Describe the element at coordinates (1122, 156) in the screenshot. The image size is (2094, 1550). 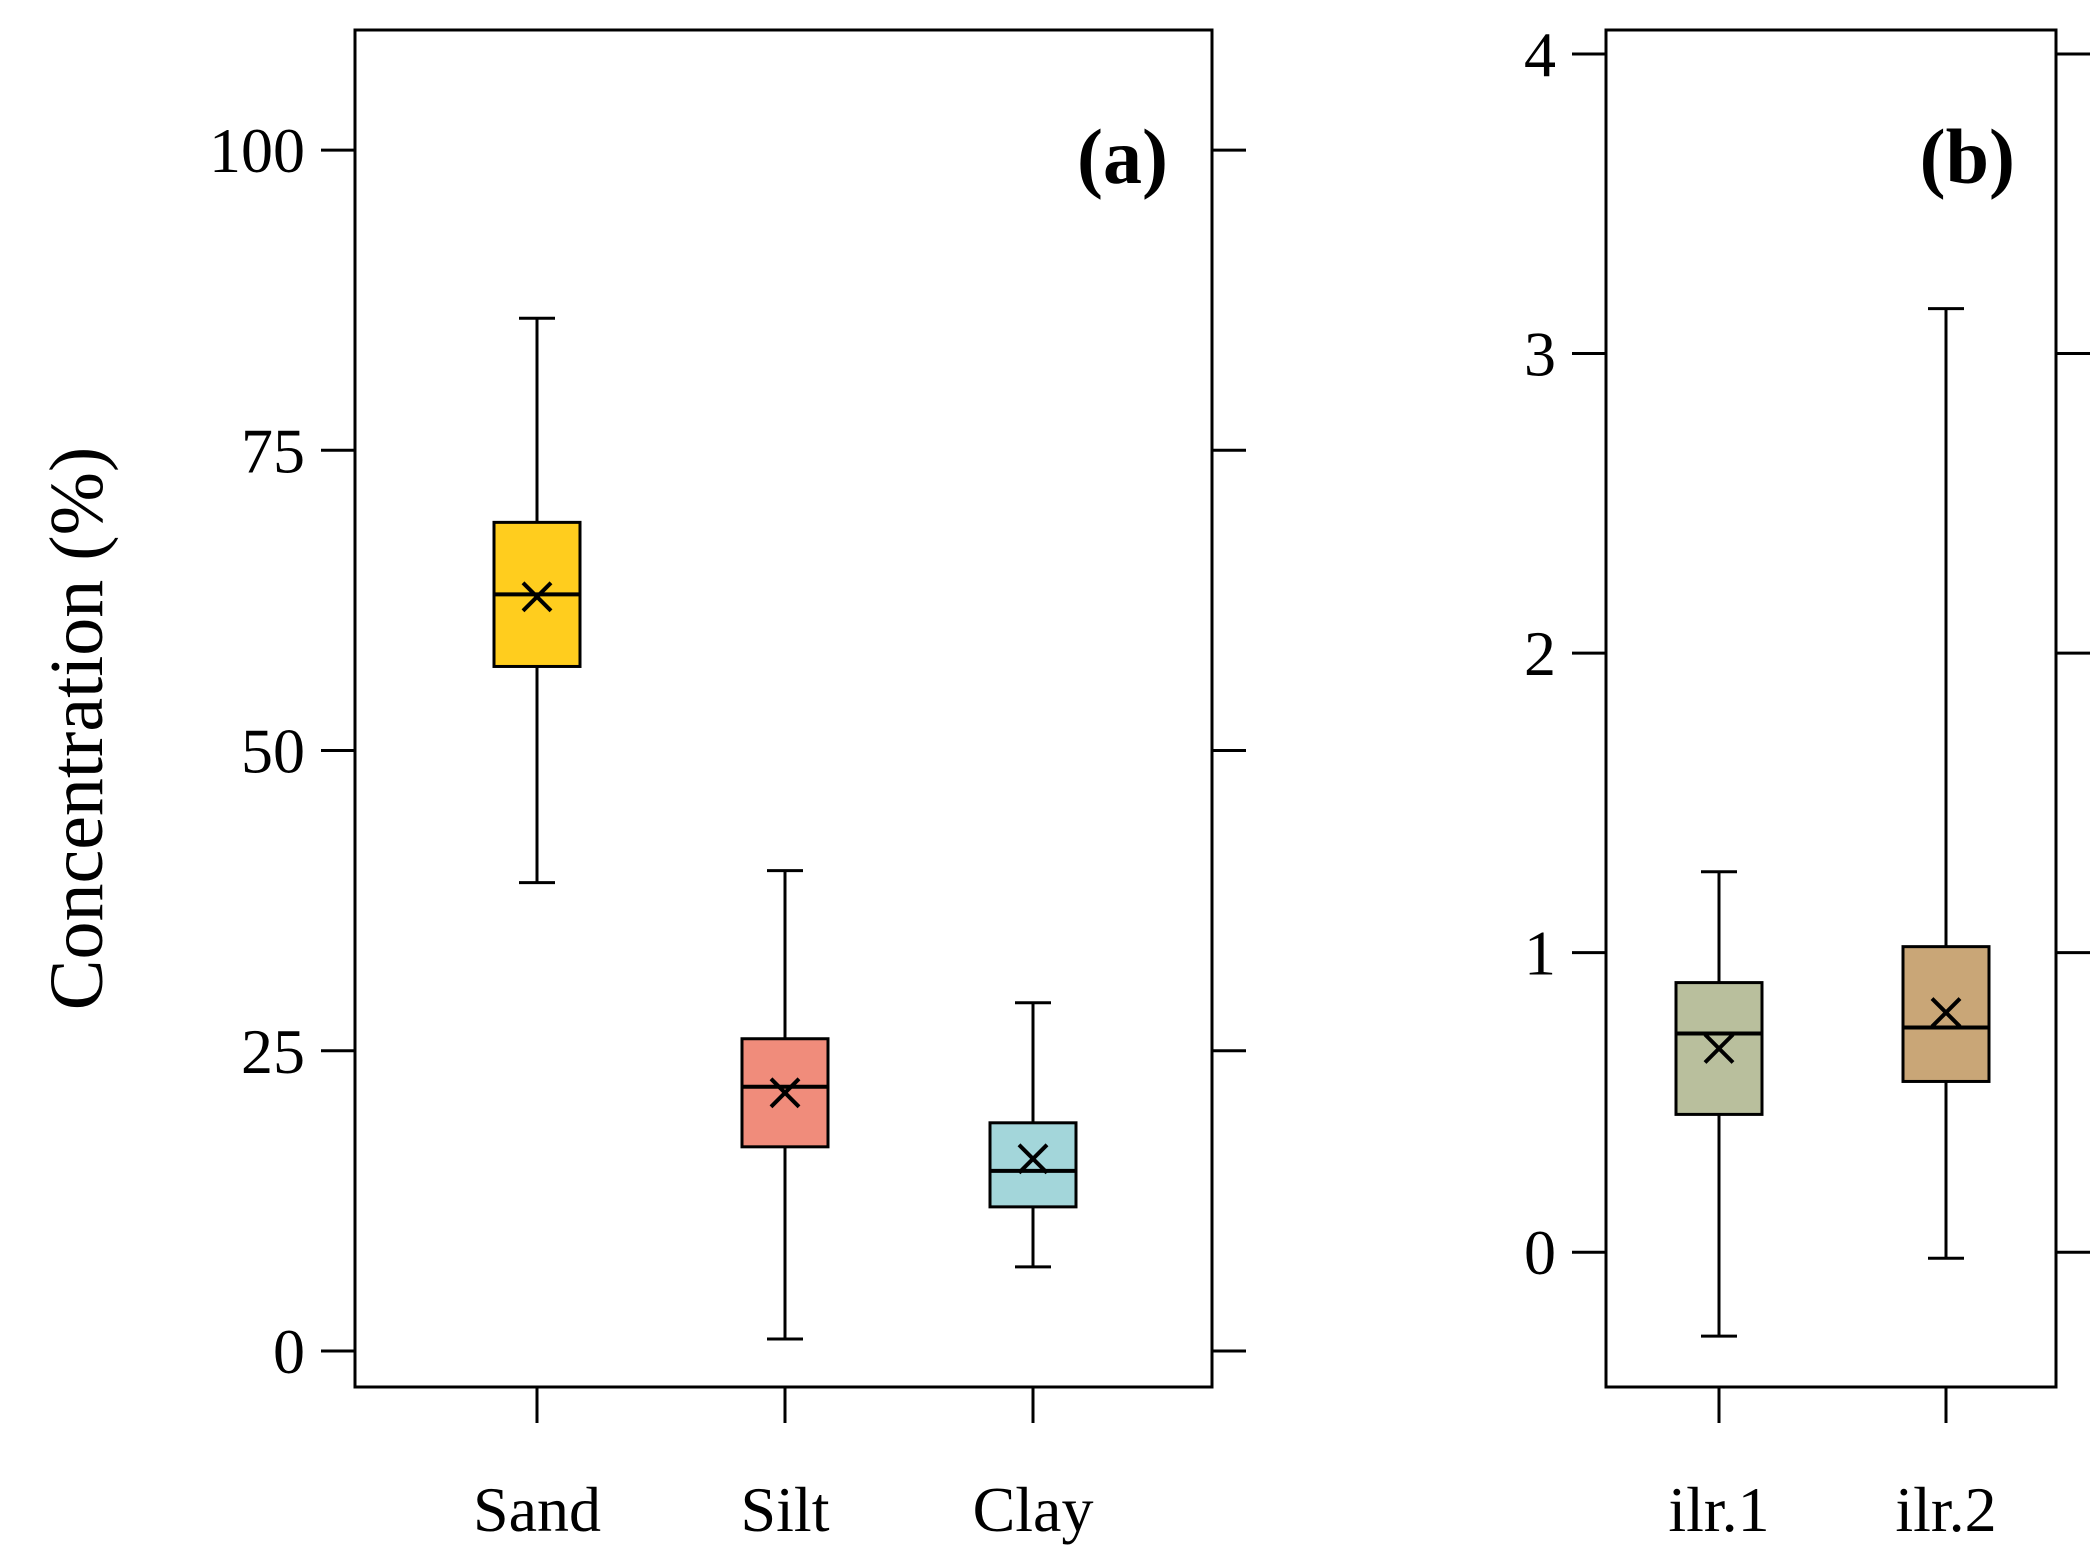
I see `panel-label: (a)` at that location.